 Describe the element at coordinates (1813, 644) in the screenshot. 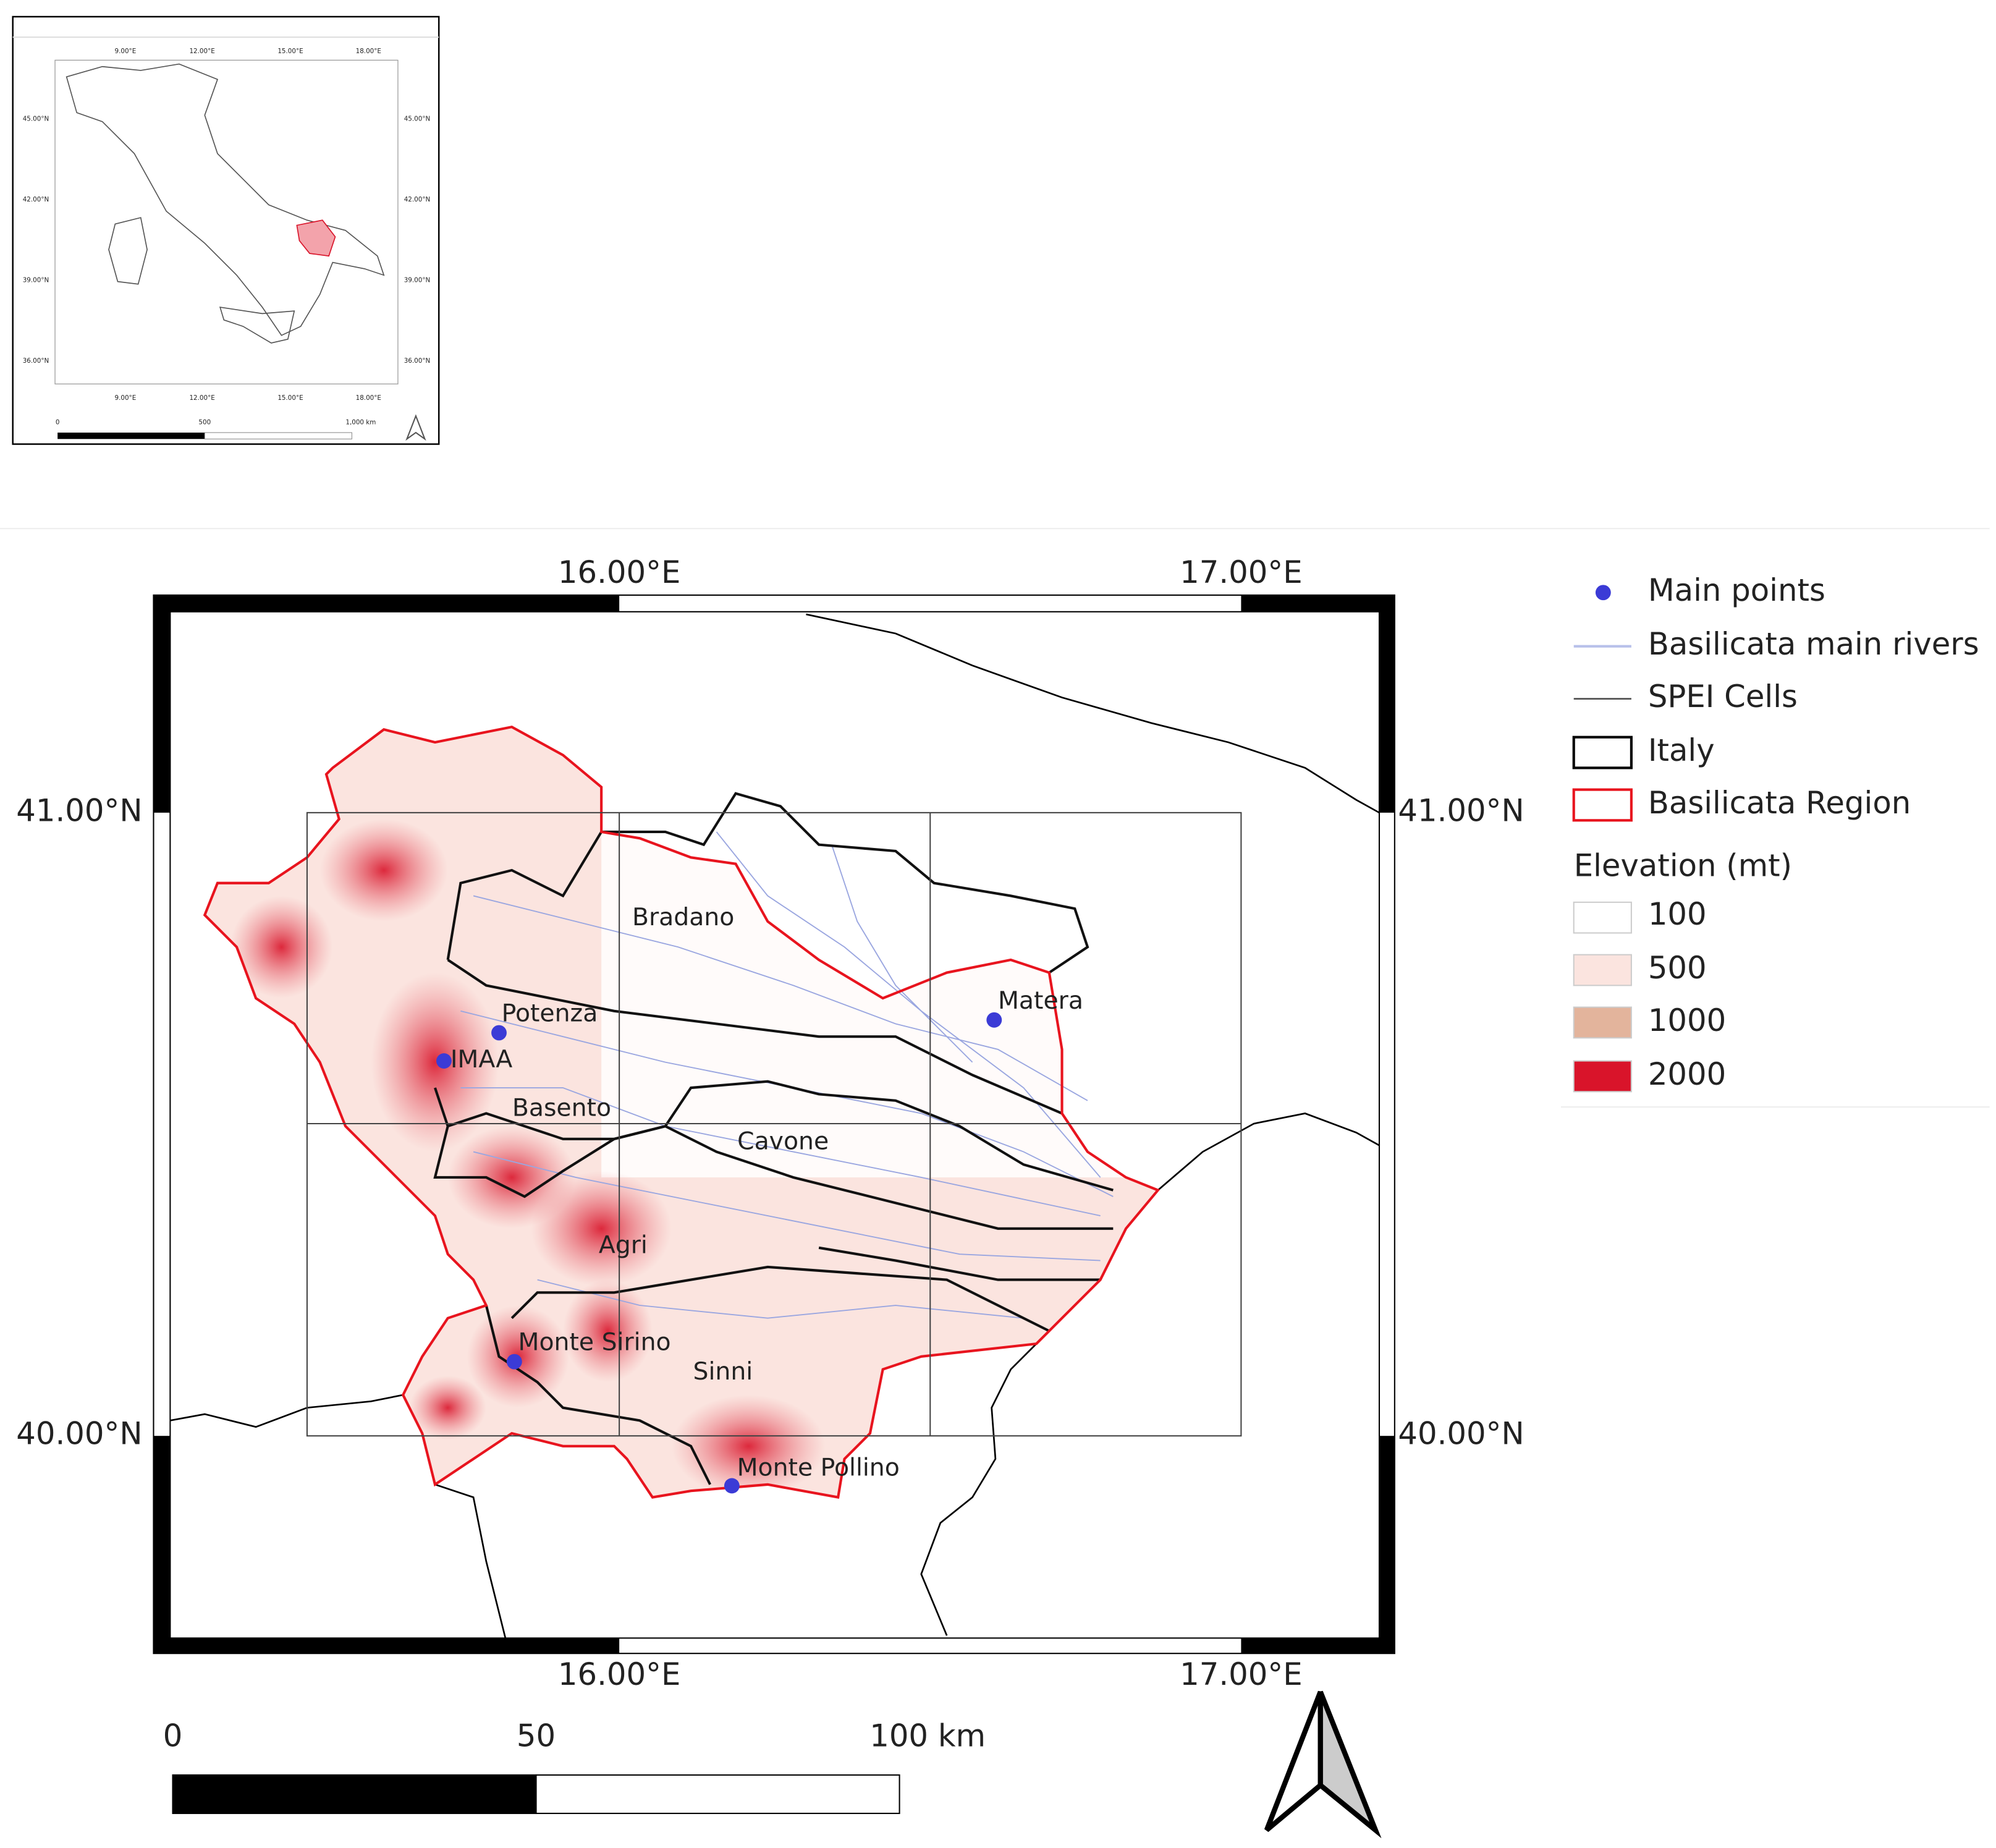

I see `legend-label: Basilicata main rivers` at that location.